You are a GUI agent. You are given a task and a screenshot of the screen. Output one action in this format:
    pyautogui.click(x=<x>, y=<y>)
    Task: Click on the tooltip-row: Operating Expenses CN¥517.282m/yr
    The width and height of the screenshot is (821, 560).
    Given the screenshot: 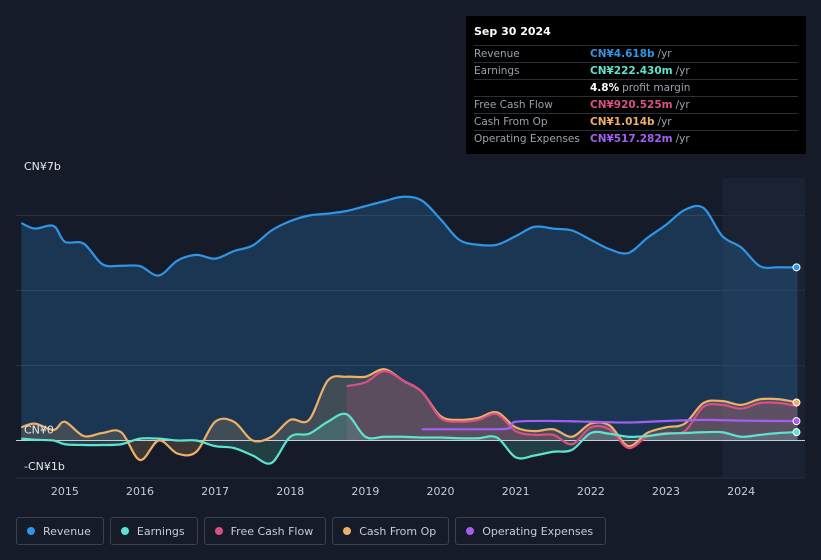 What is the action you would take?
    pyautogui.click(x=636, y=138)
    